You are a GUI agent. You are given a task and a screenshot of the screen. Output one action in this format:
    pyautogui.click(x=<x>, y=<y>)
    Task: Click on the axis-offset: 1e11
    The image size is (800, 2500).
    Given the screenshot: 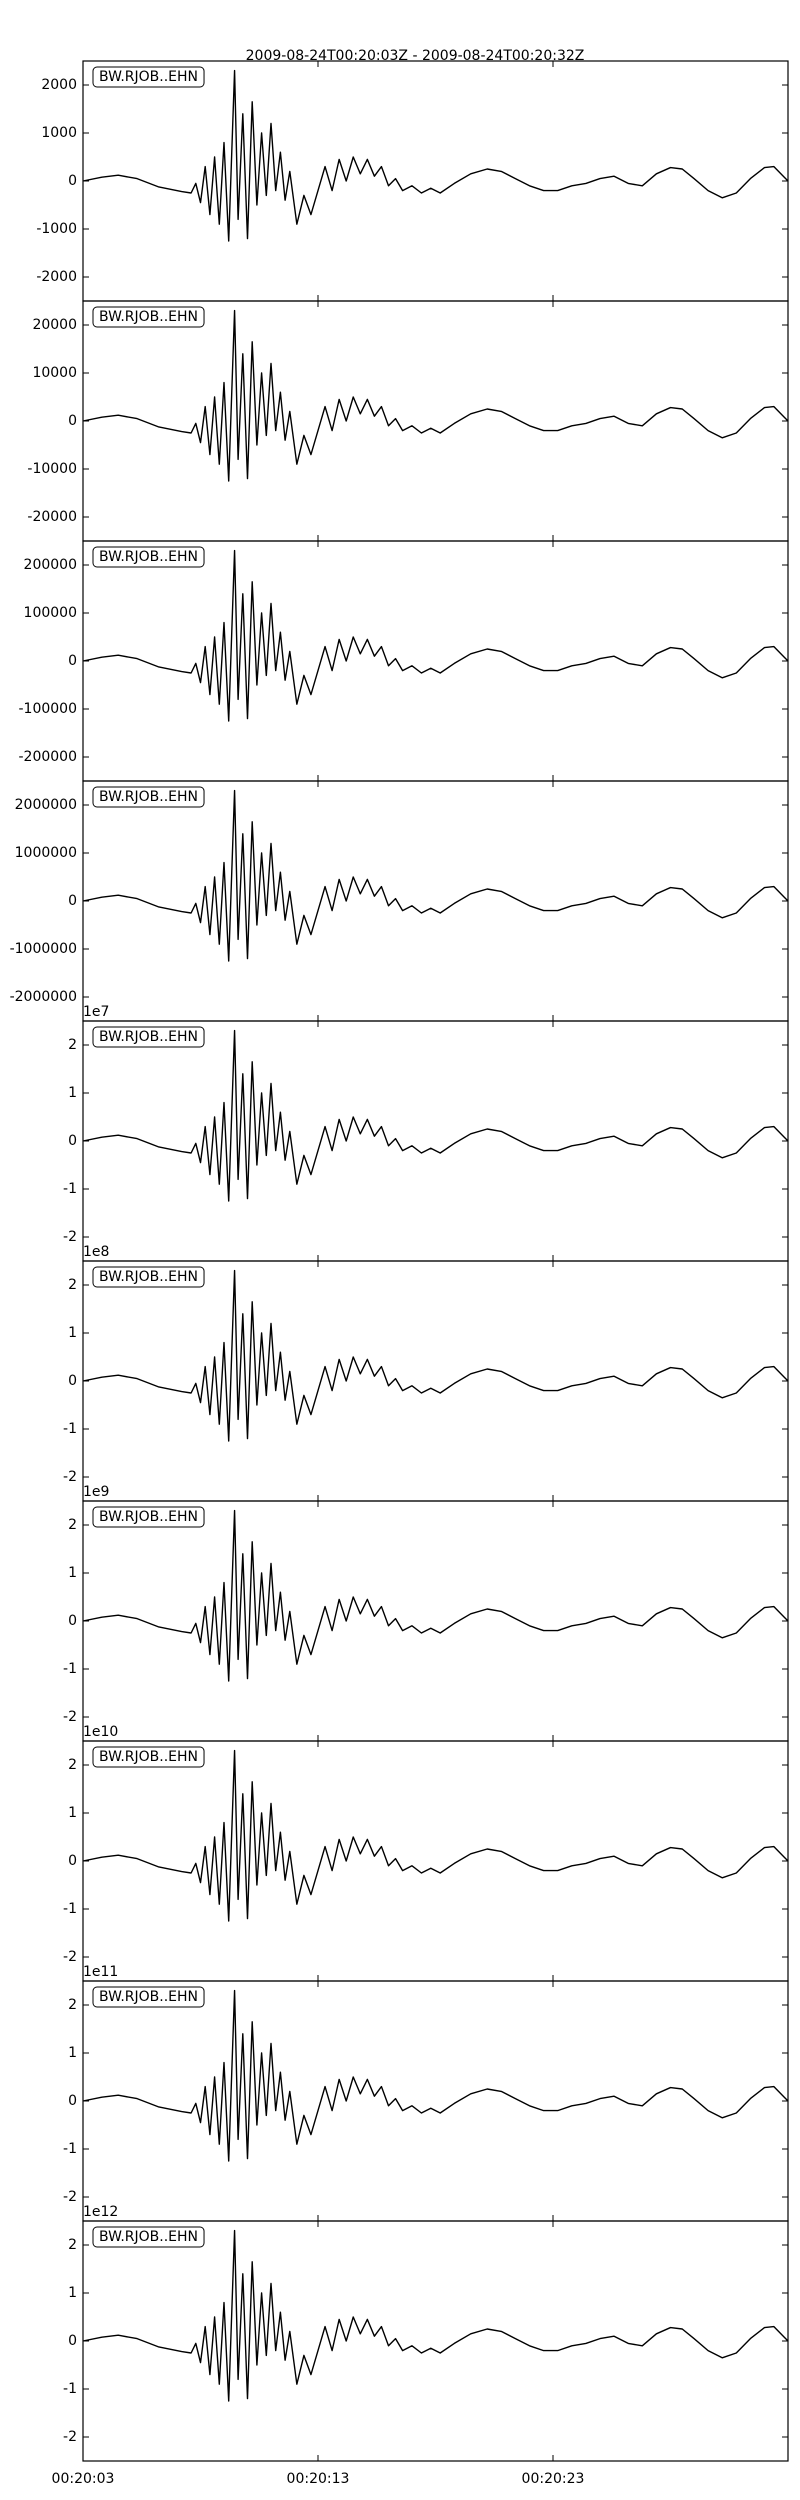 What is the action you would take?
    pyautogui.click(x=100, y=1972)
    